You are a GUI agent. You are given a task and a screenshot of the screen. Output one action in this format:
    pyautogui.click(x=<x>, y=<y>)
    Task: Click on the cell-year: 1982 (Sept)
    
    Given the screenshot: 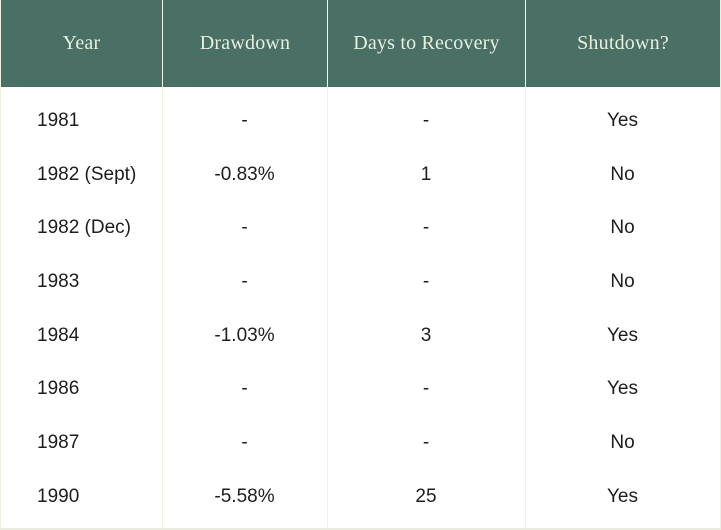 What is the action you would take?
    pyautogui.click(x=87, y=174)
    